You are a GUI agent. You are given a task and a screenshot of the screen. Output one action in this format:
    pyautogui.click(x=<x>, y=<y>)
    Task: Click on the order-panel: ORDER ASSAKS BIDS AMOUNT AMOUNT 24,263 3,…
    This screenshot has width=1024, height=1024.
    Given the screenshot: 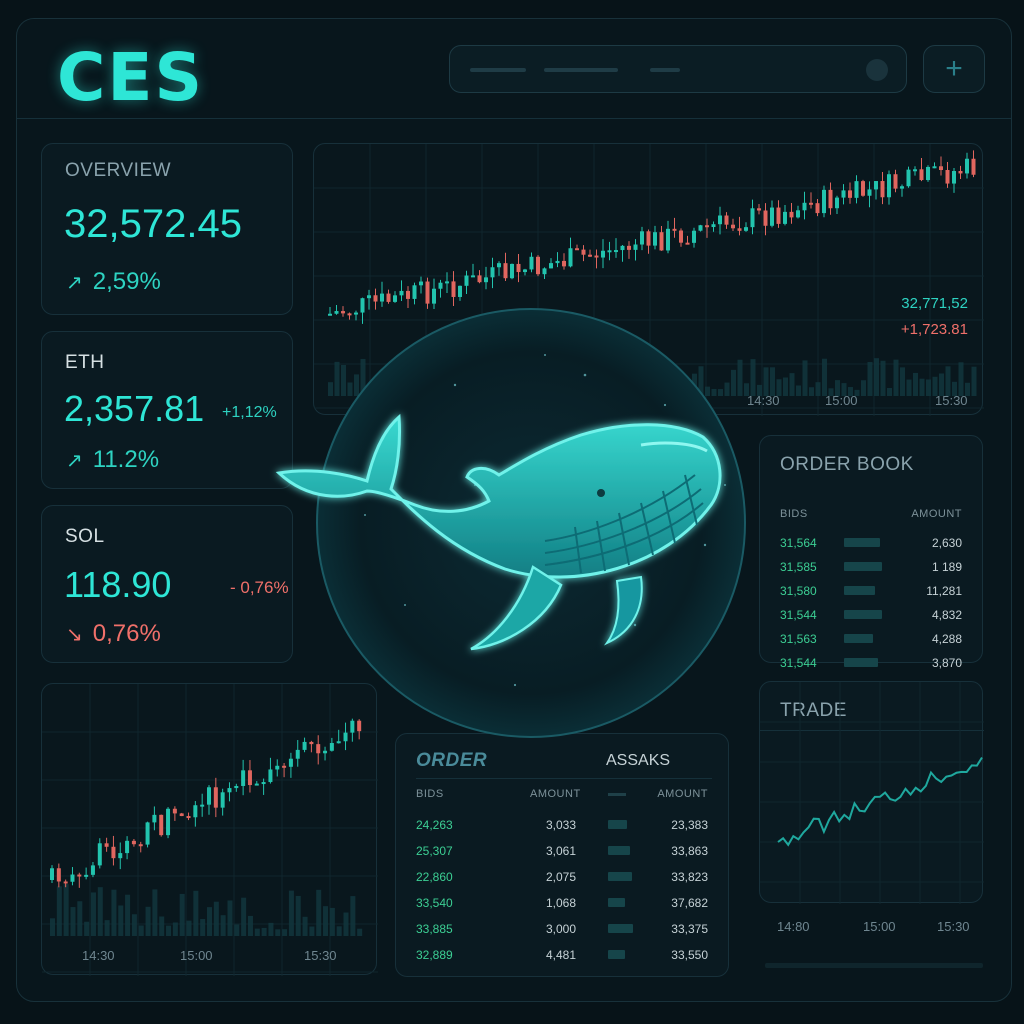 What is the action you would take?
    pyautogui.click(x=562, y=855)
    